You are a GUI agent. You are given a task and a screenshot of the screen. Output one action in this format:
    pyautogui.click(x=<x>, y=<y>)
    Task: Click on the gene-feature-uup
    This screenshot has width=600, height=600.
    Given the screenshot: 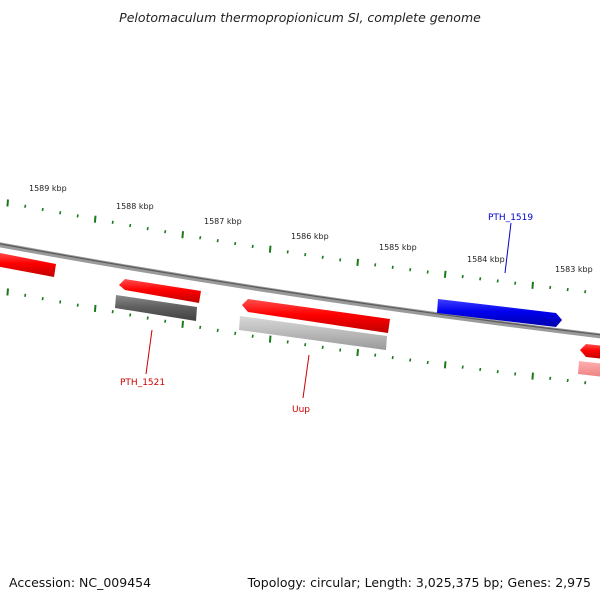 What is the action you would take?
    pyautogui.click(x=316, y=316)
    